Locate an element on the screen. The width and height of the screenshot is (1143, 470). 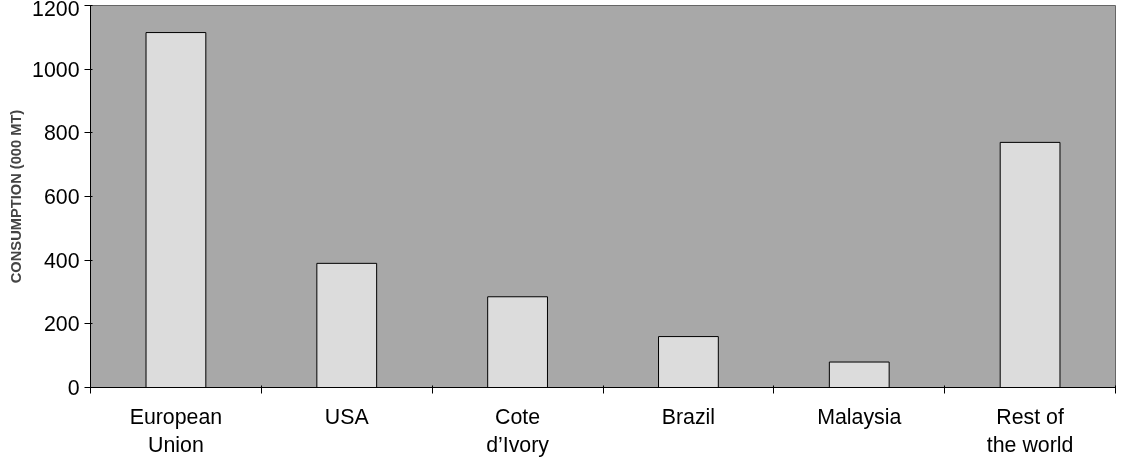
y-tick-label: 1000 is located at coordinates (56, 69).